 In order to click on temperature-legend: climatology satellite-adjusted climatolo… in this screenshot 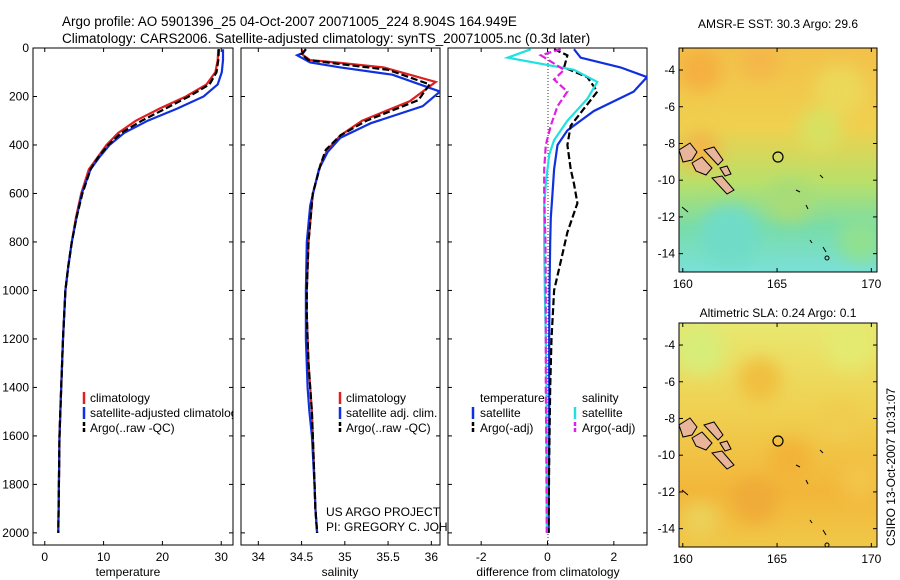, I will do `click(162, 413)`.